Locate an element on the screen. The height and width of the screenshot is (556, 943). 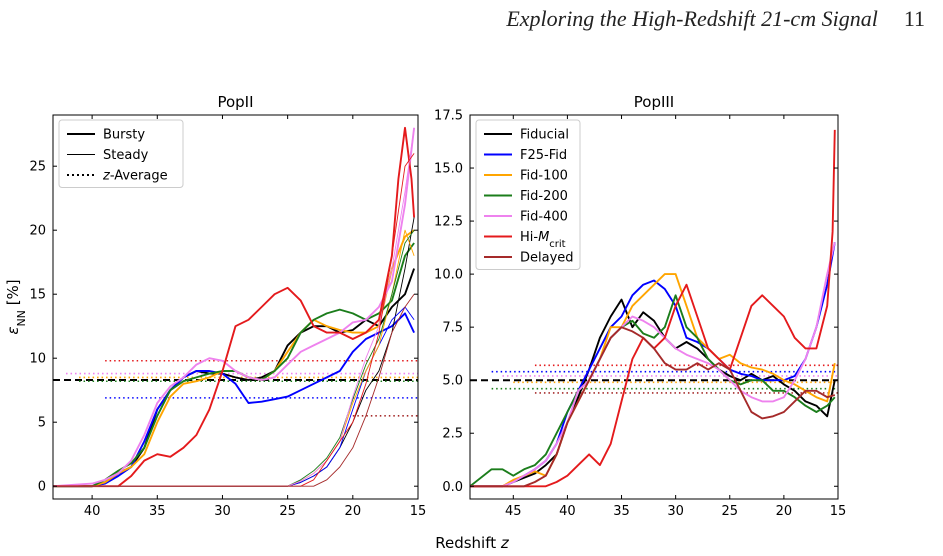
page-number: 11 is located at coordinates (914, 18).